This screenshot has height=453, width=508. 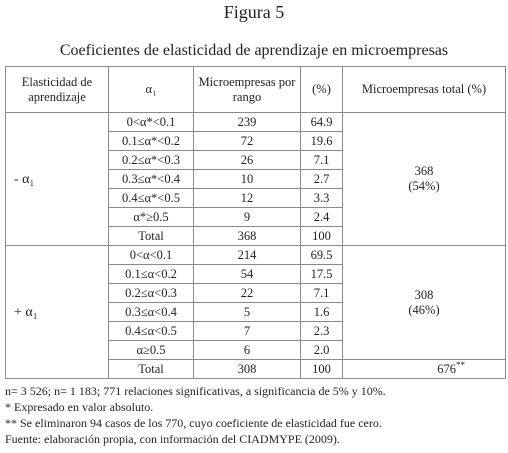 What do you see at coordinates (321, 198) in the screenshot?
I see `value-cell: 3.3` at bounding box center [321, 198].